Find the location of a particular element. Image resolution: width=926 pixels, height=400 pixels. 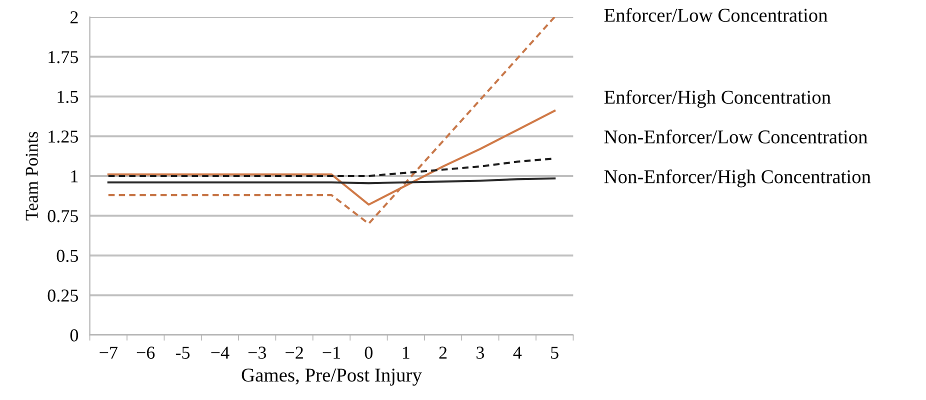

y-axis-title: Team Points is located at coordinates (32, 176).